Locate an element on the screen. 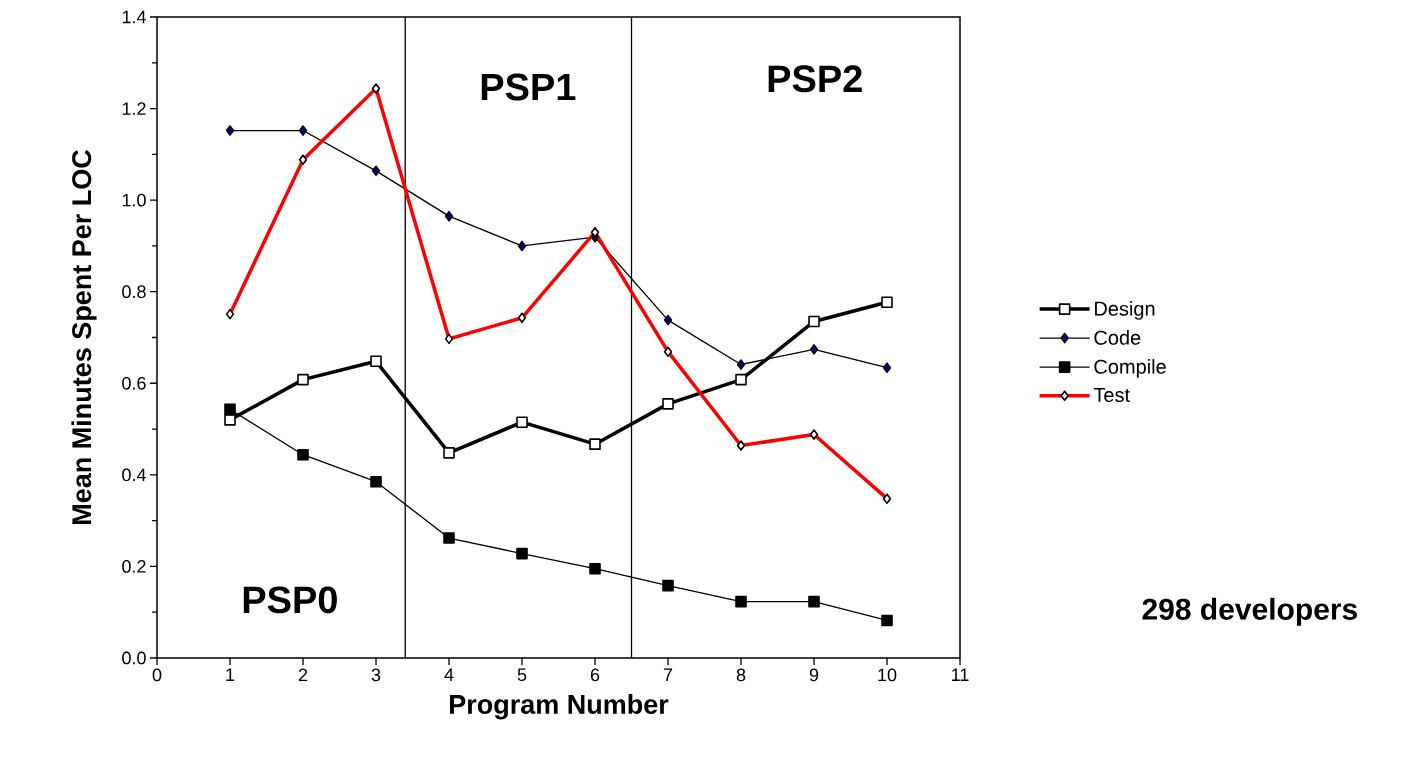 This screenshot has height=757, width=1421. x-tick-label: 4 is located at coordinates (449, 674).